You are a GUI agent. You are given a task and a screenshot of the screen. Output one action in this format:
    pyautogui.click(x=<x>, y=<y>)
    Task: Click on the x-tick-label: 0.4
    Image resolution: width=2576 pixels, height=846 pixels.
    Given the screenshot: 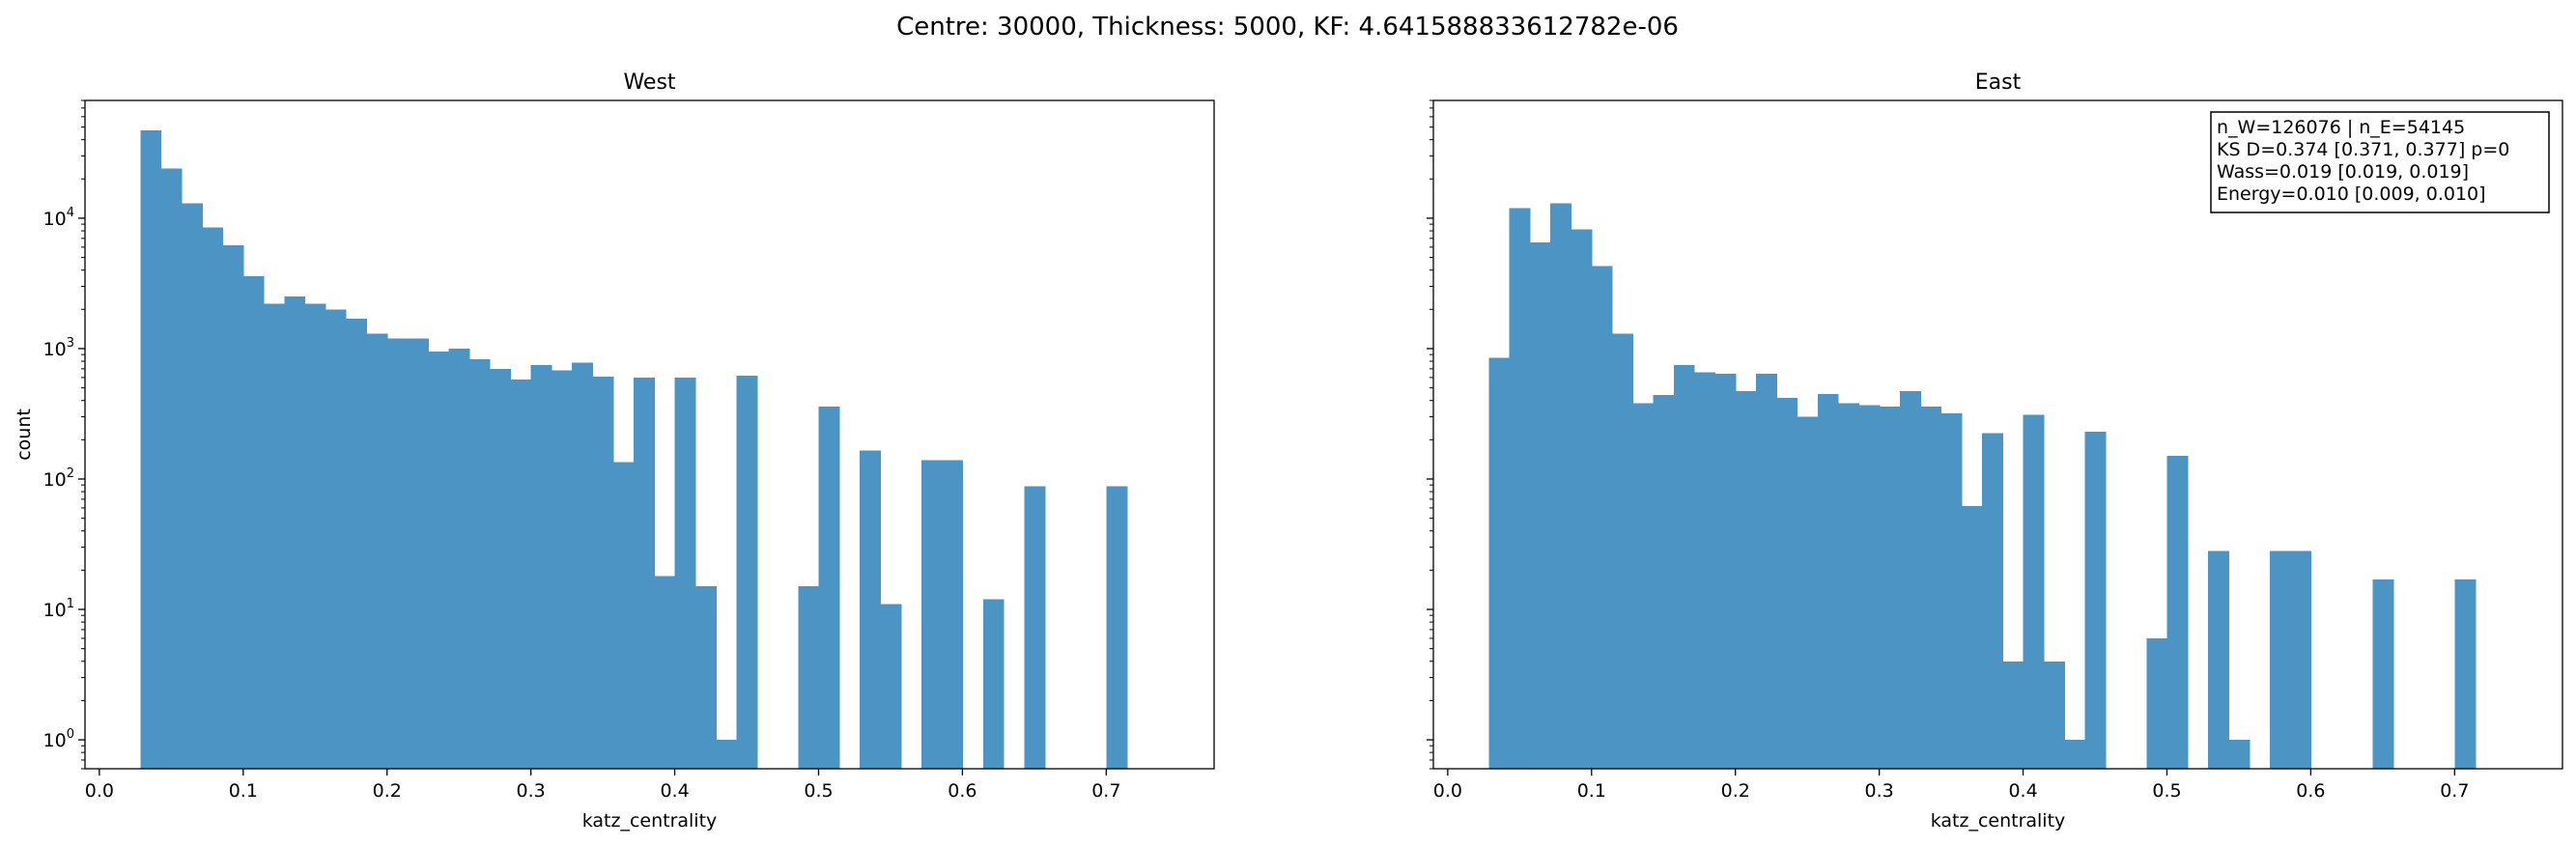 What is the action you would take?
    pyautogui.click(x=674, y=791)
    